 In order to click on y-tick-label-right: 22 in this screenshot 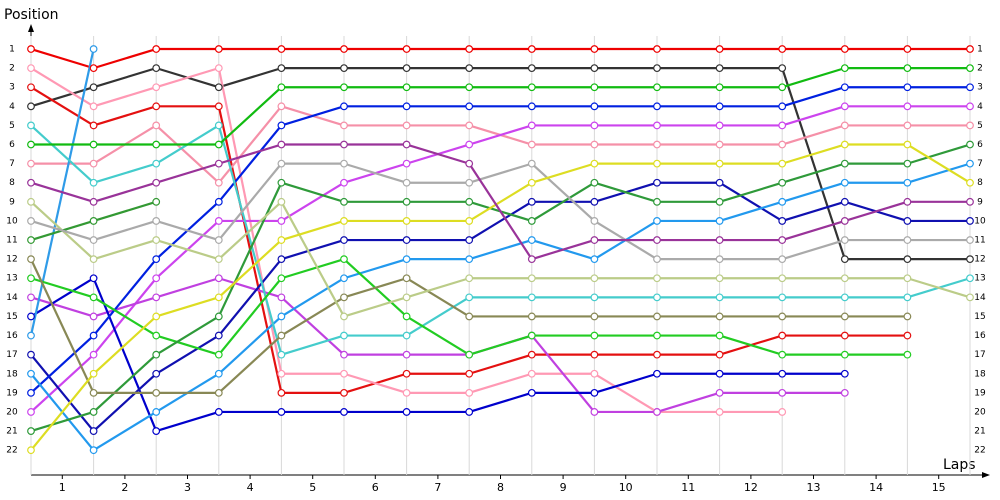, I will do `click(979, 451)`.